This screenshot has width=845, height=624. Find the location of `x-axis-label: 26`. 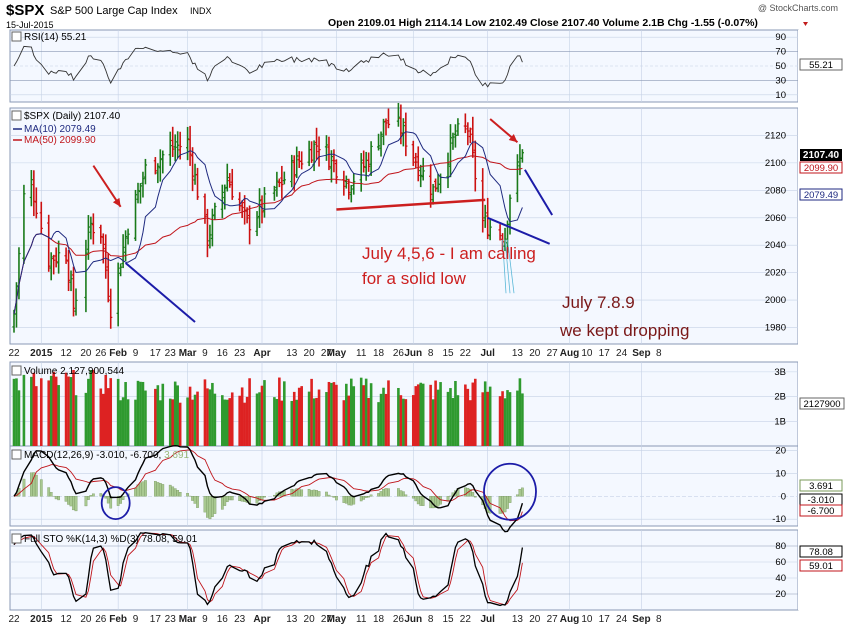

x-axis-label: 26 is located at coordinates (101, 353).